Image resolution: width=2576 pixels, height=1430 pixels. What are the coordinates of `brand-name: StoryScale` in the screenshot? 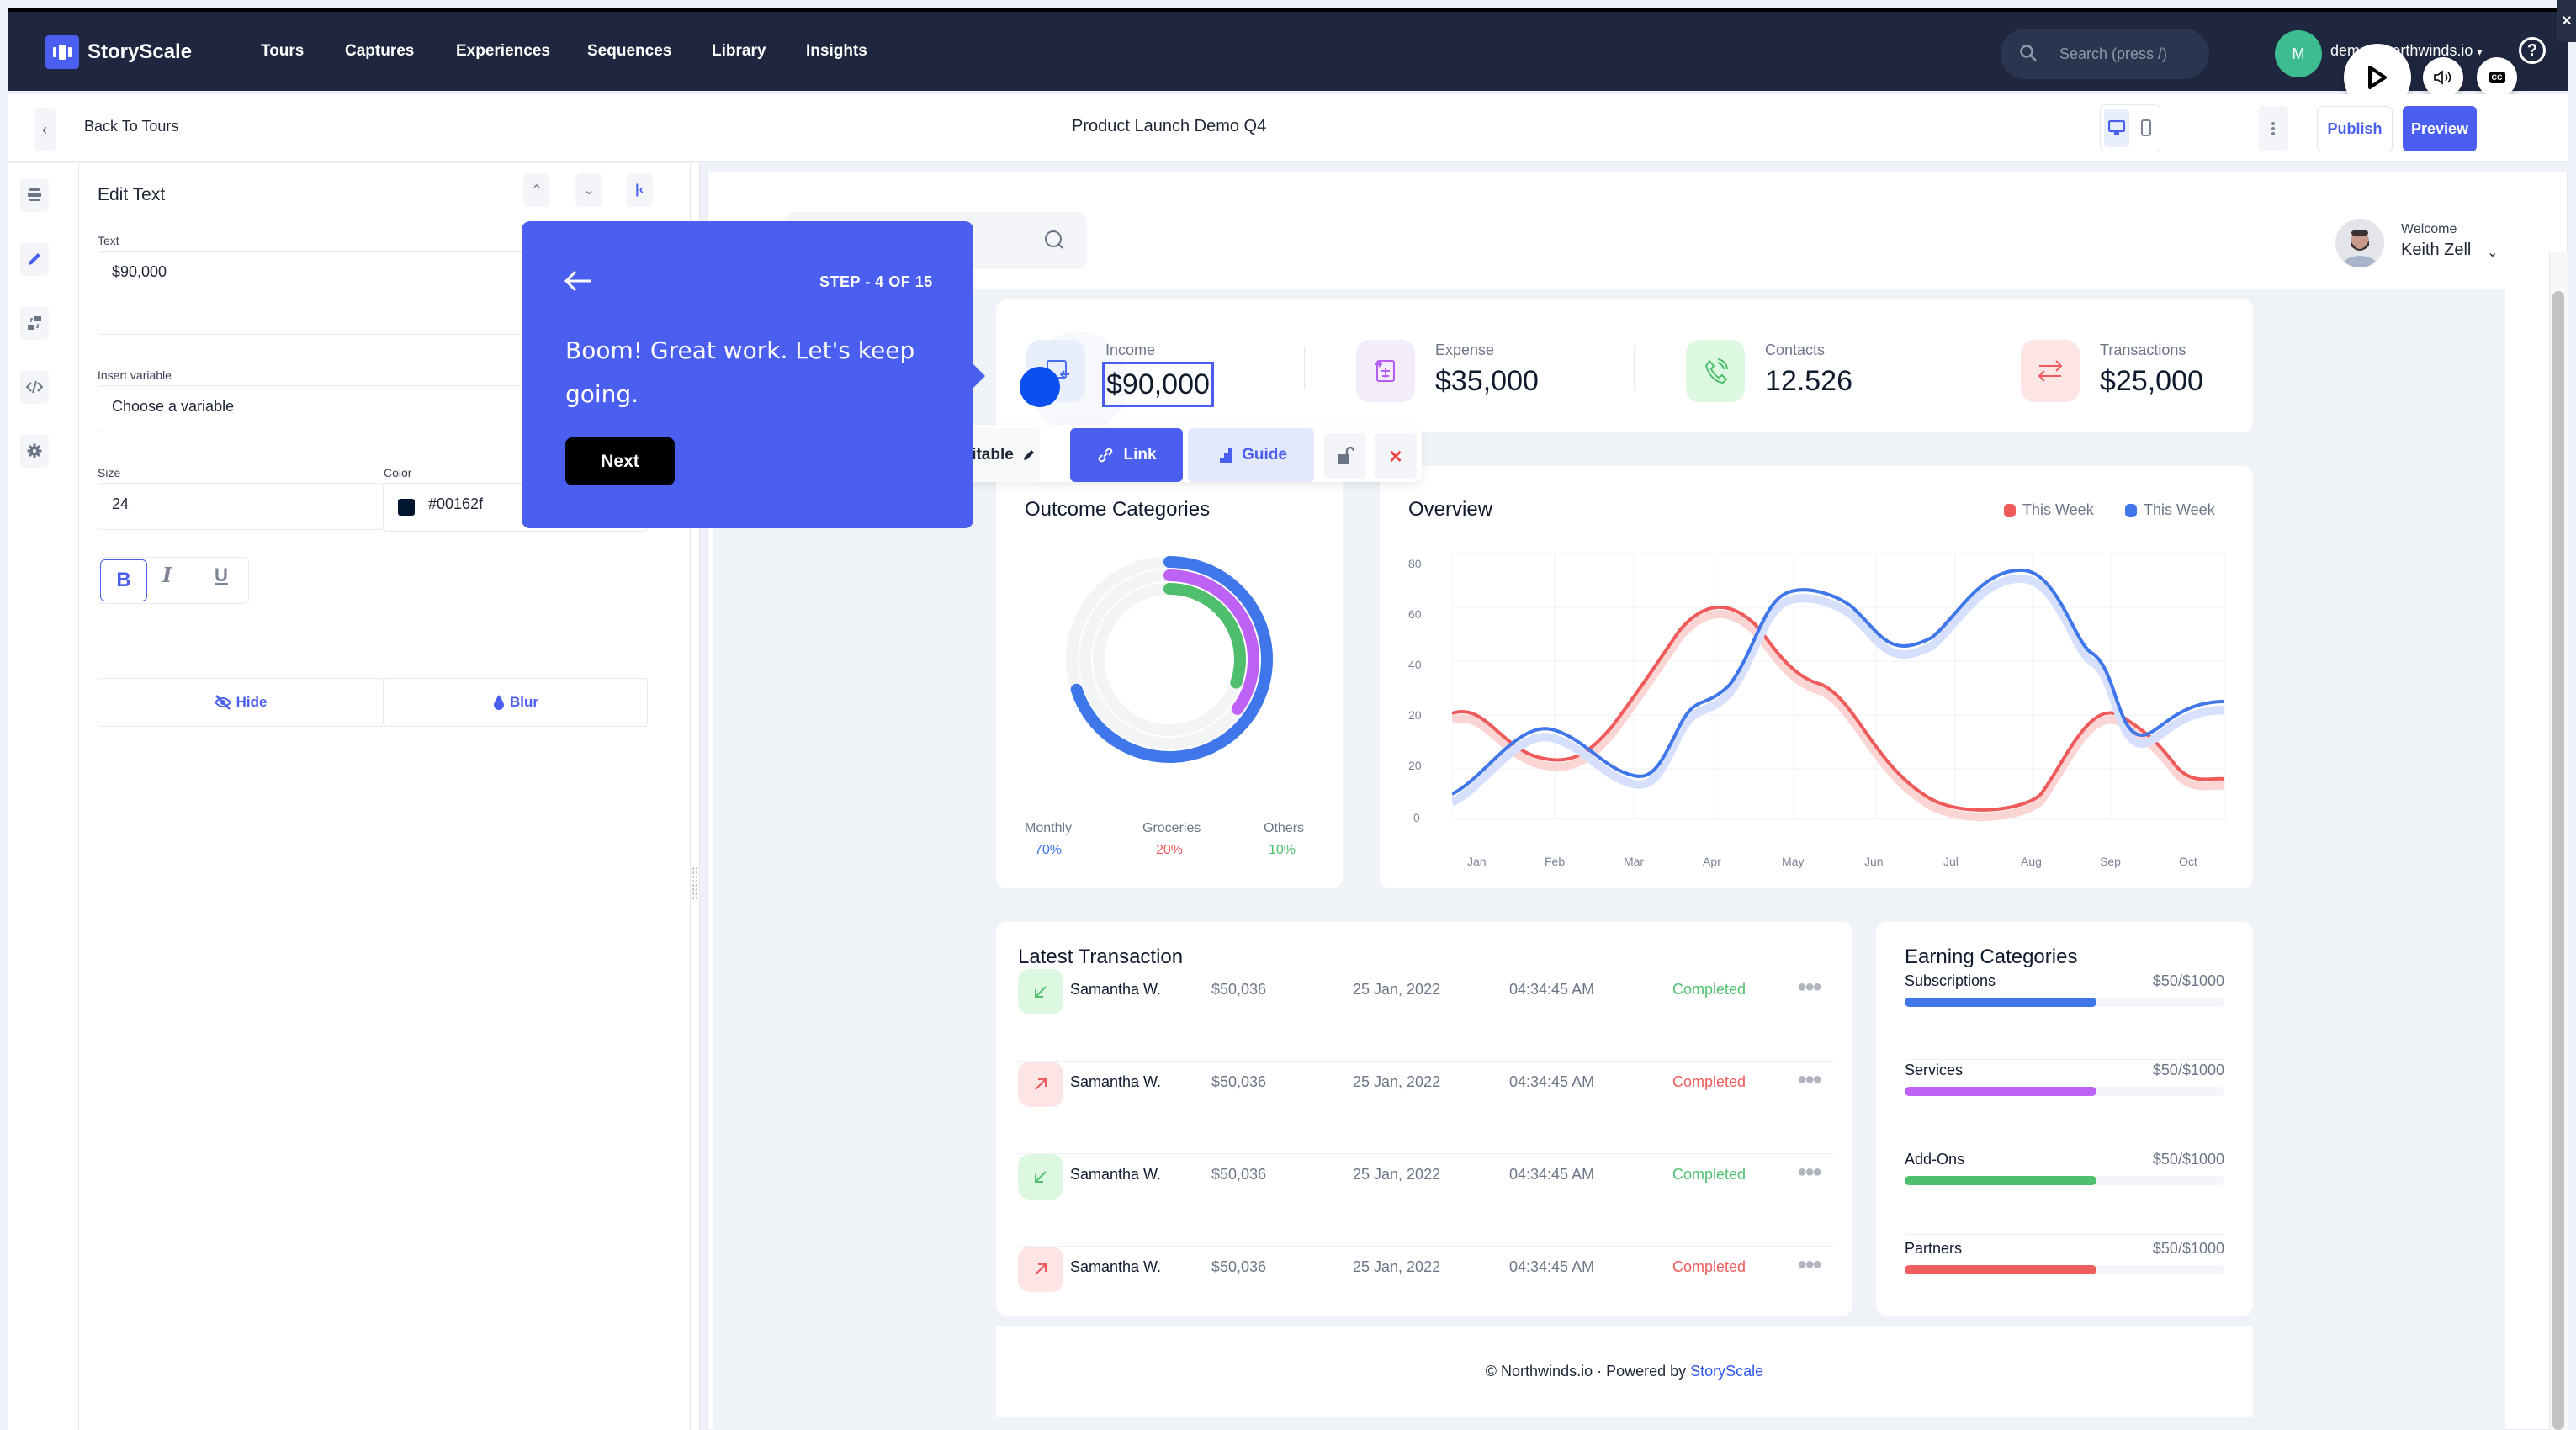 It's located at (140, 51).